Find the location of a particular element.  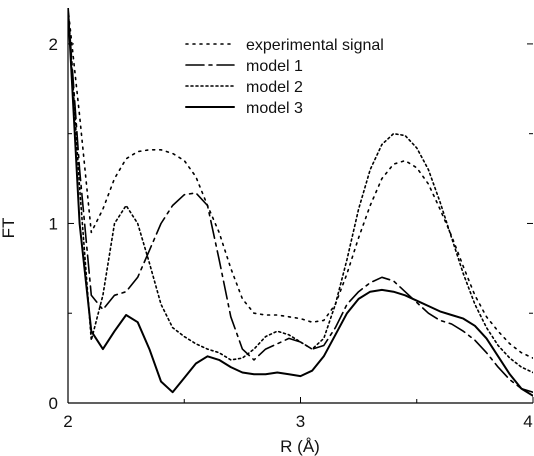

x-tick-label: 2 is located at coordinates (67, 421).